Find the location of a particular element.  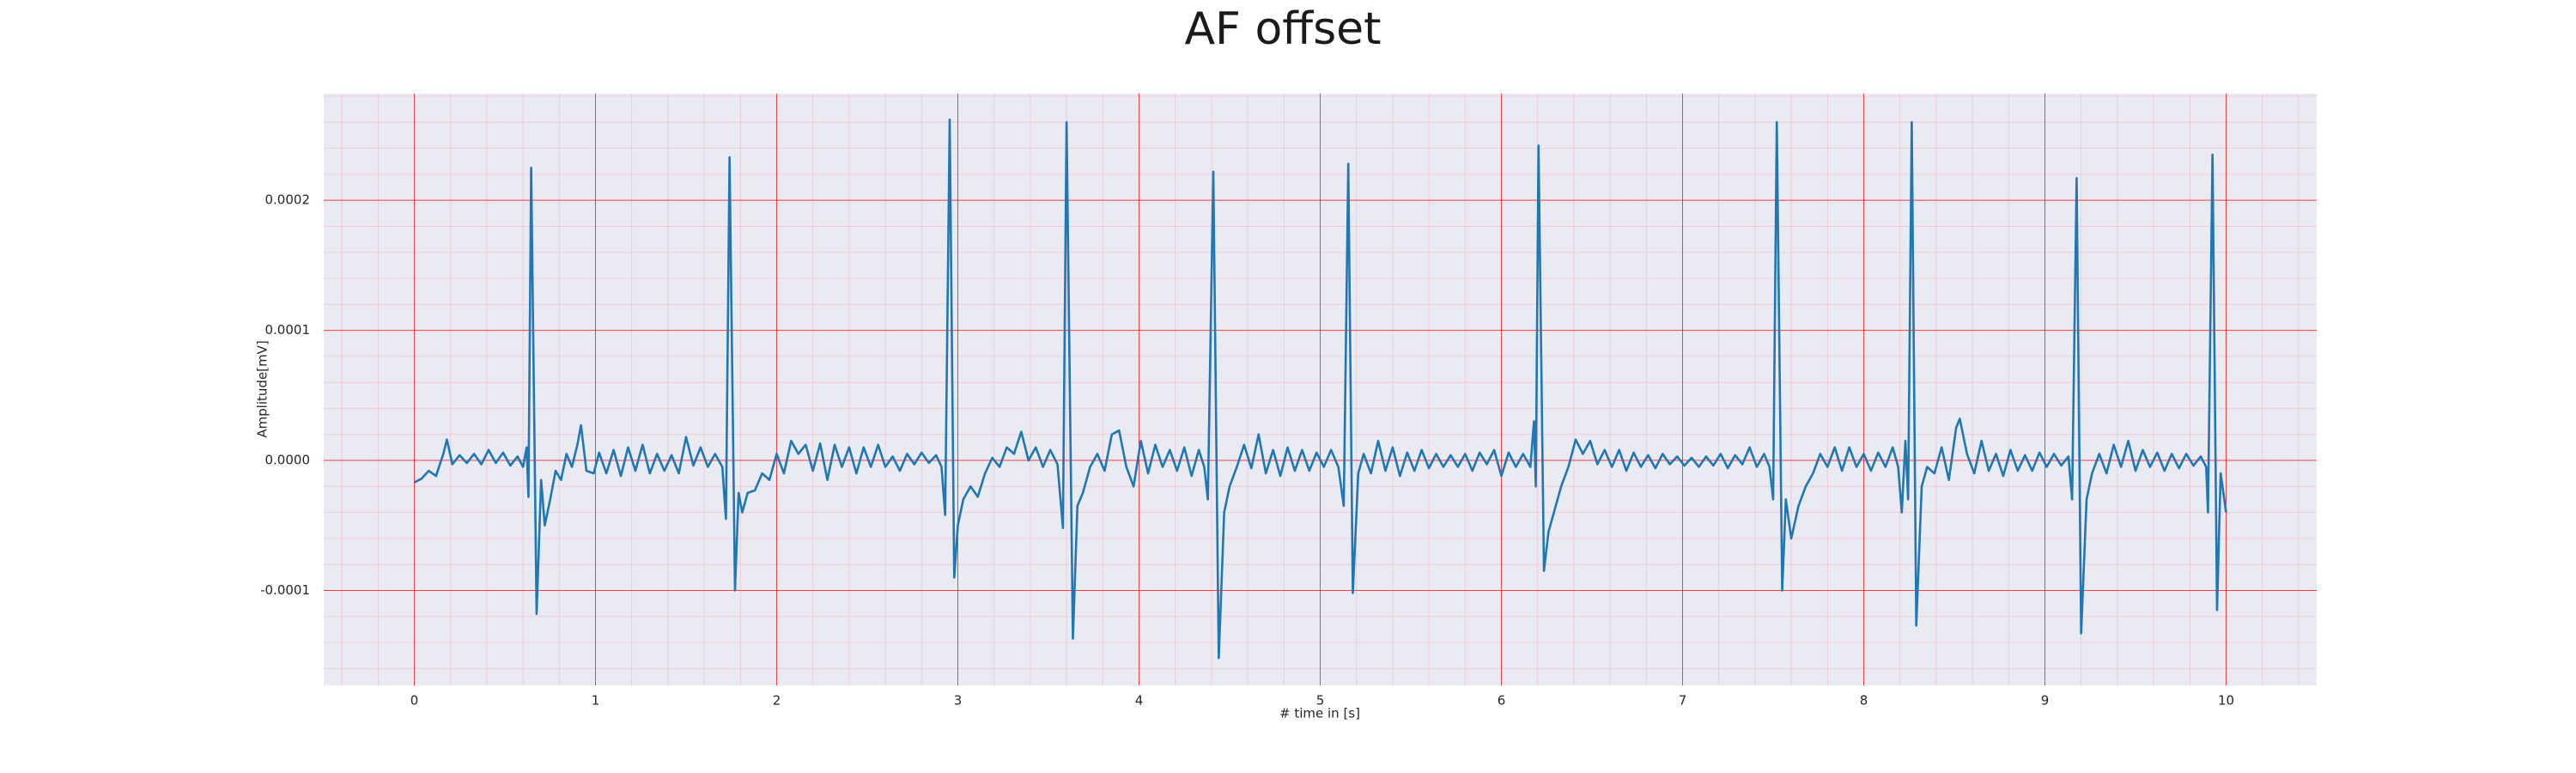

y-tick-label: 0.0001 is located at coordinates (288, 330).